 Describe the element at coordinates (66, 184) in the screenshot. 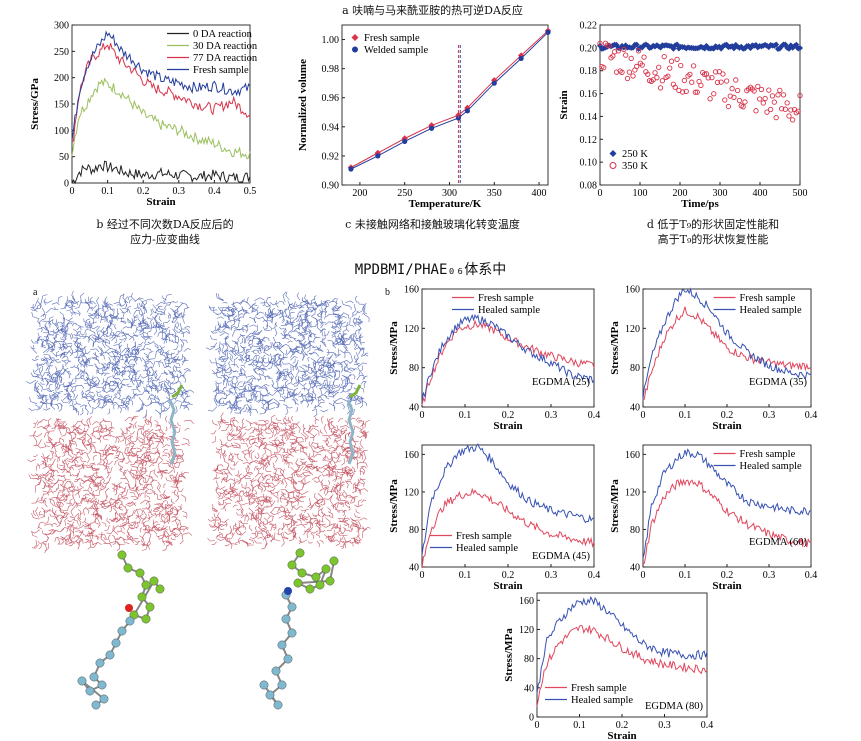

I see `stress-strain-da-ytick-label: 0` at that location.